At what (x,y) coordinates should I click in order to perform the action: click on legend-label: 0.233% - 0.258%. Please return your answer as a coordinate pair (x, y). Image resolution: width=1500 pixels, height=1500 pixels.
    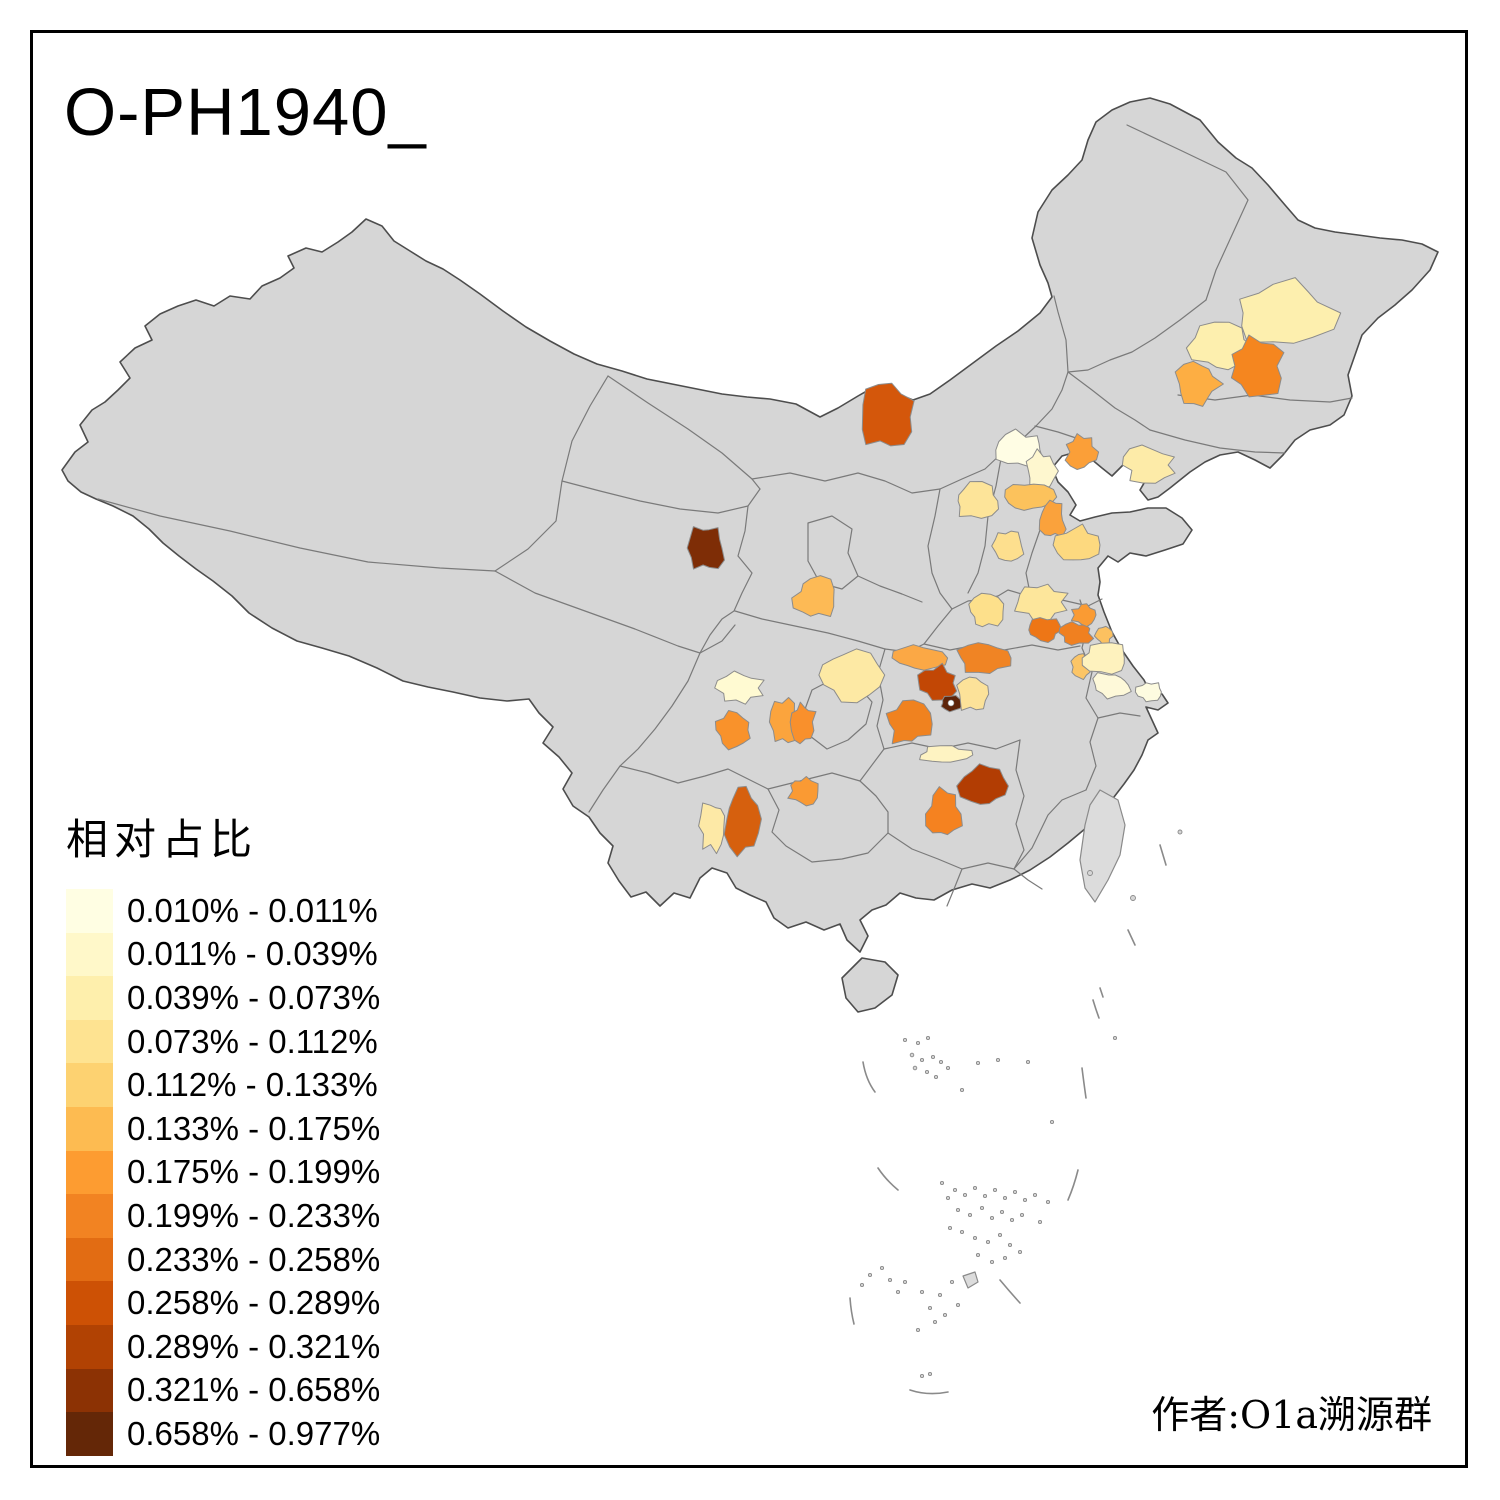
    Looking at the image, I should click on (254, 1259).